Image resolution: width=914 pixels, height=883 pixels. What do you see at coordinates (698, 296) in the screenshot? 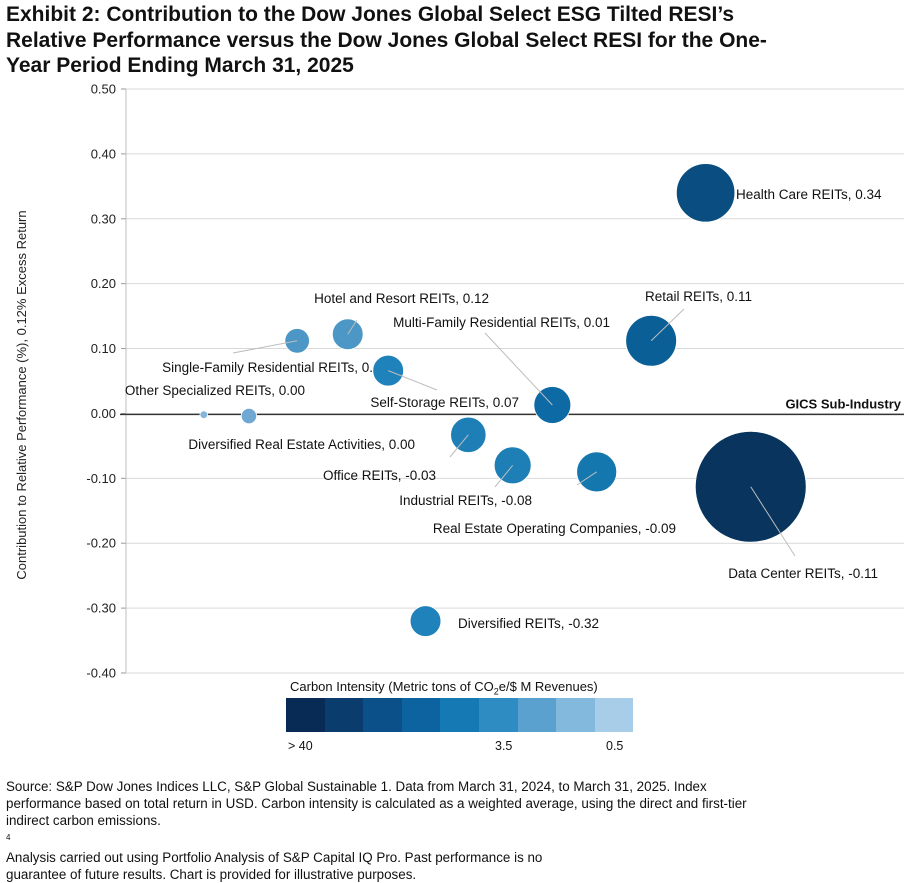
I see `data-label: Retail REITs, 0.11` at bounding box center [698, 296].